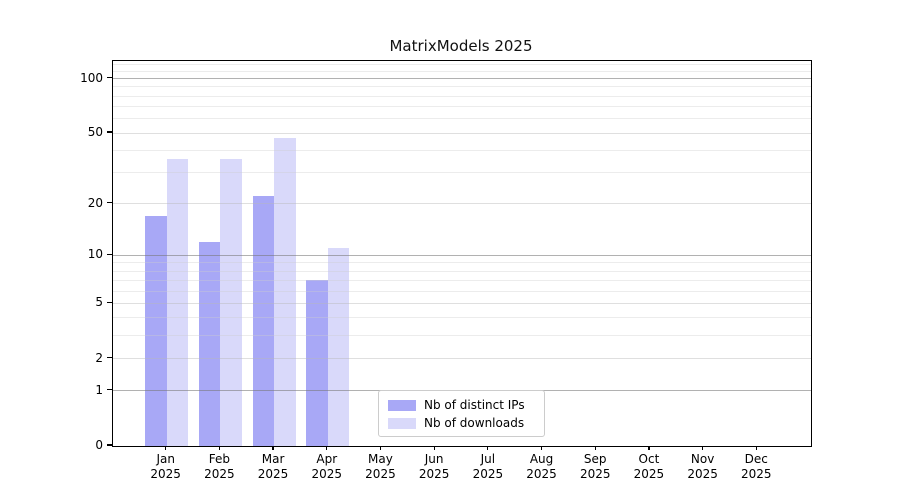 The image size is (900, 500). I want to click on y-tick-label: 50, so click(95, 132).